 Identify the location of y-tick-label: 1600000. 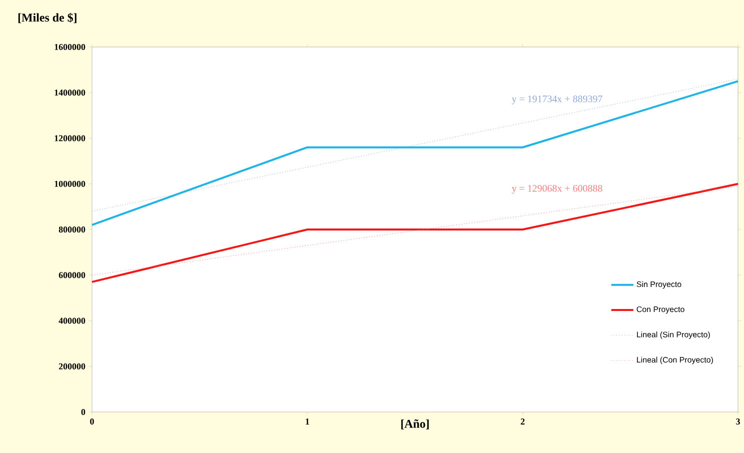
(70, 47).